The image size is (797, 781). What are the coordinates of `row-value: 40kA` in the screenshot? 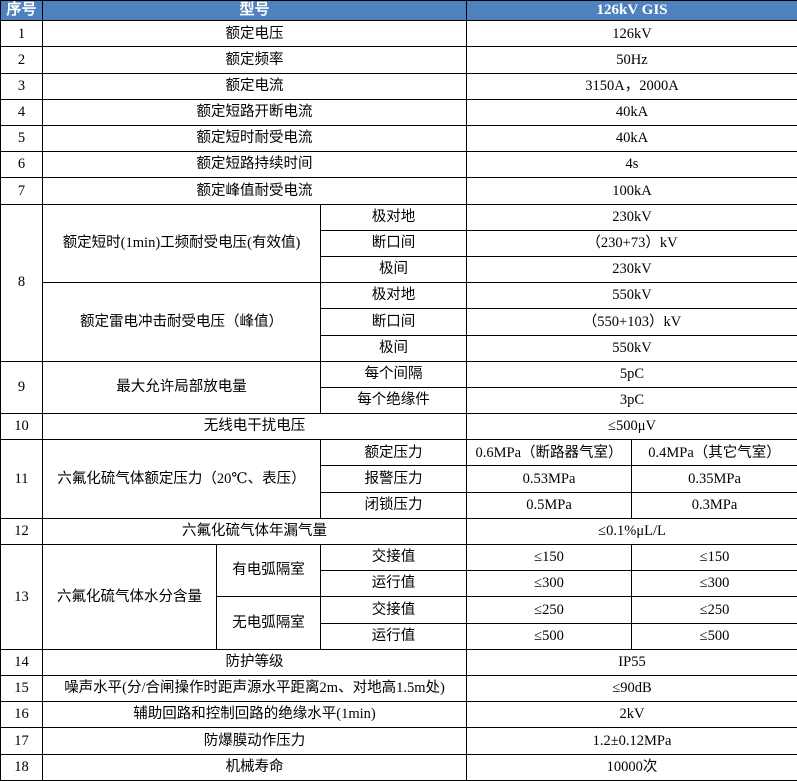 It's located at (631, 138).